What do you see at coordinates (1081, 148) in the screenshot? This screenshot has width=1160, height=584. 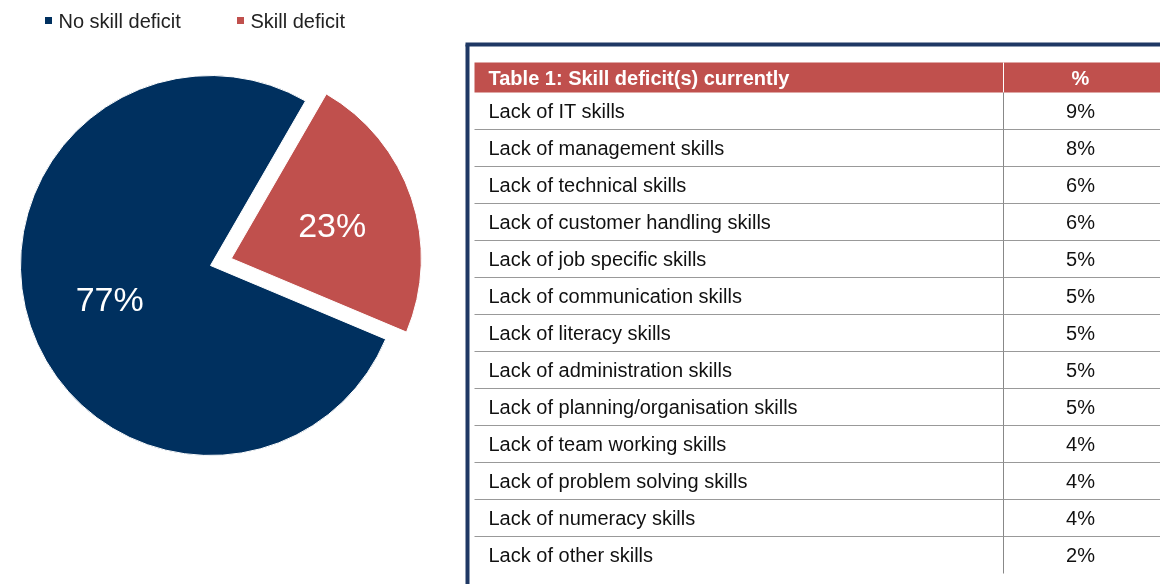 I see `data-label: 8%` at bounding box center [1081, 148].